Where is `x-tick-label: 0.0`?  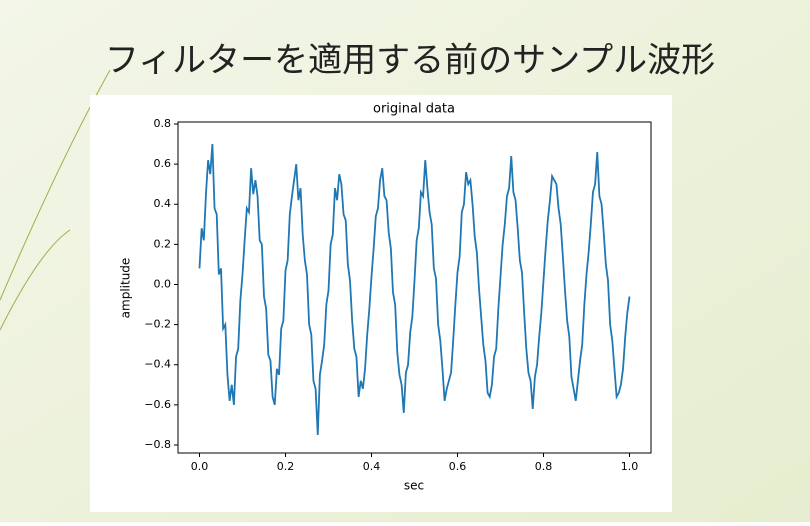
x-tick-label: 0.0 is located at coordinates (200, 466).